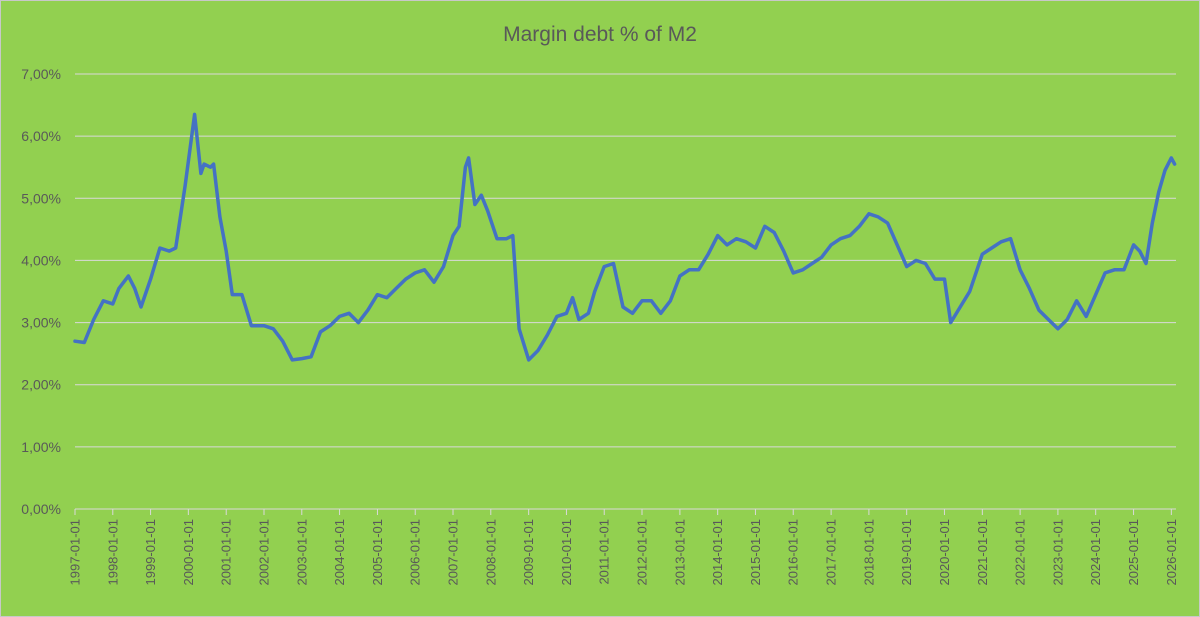 The height and width of the screenshot is (617, 1200). I want to click on x-tick-label: 2013-01-01, so click(679, 552).